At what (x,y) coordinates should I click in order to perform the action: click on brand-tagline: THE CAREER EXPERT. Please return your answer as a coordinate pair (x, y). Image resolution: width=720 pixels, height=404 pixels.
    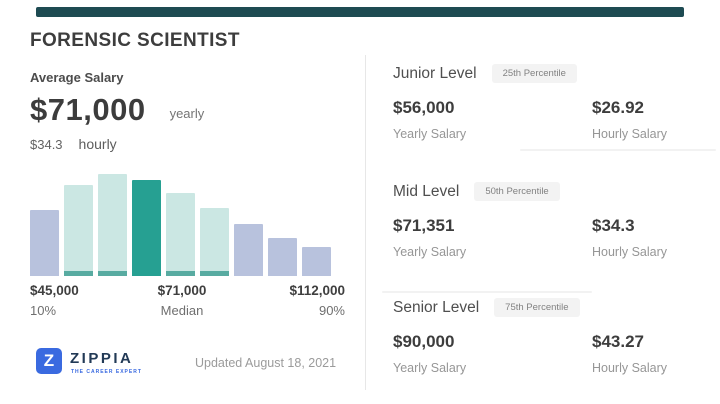
    Looking at the image, I should click on (106, 372).